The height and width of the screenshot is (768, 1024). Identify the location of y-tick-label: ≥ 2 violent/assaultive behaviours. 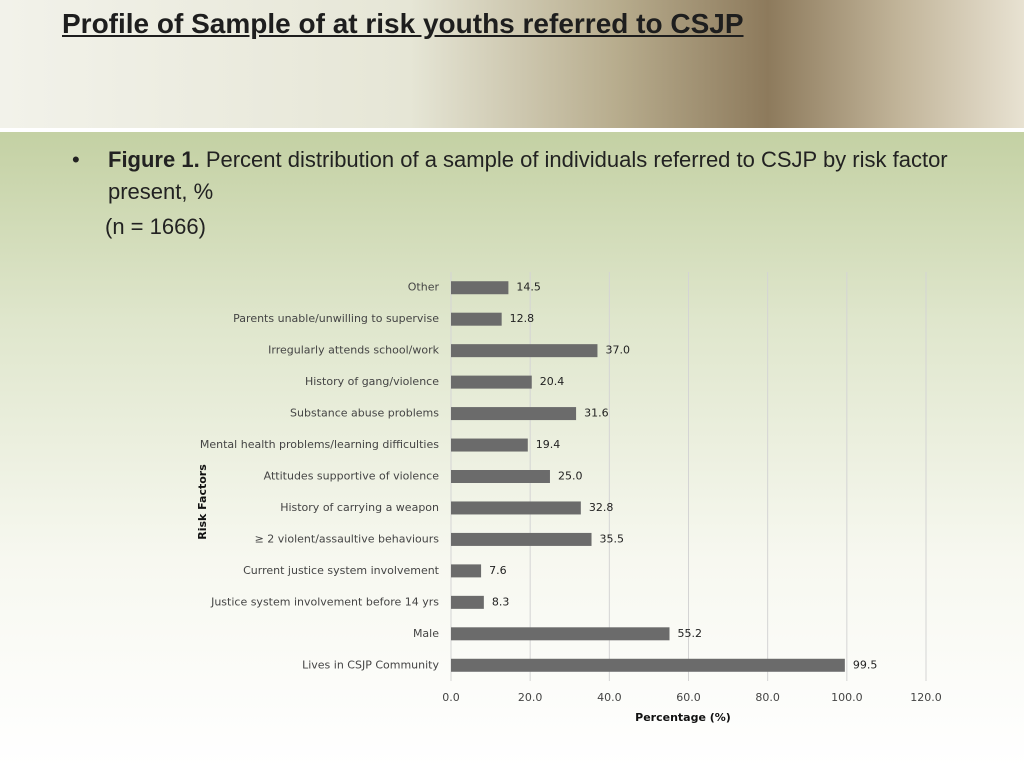
(347, 538).